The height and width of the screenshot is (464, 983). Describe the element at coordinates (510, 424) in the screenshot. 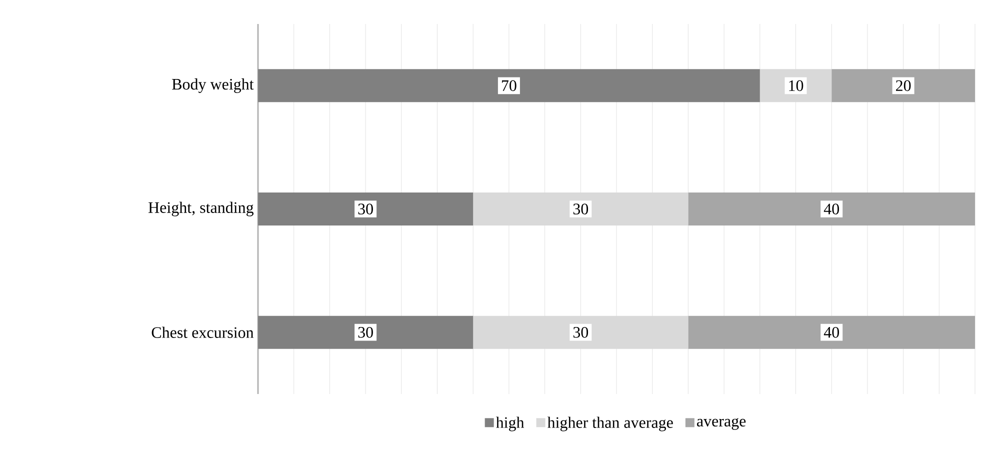

I see `legend-label: high` at that location.